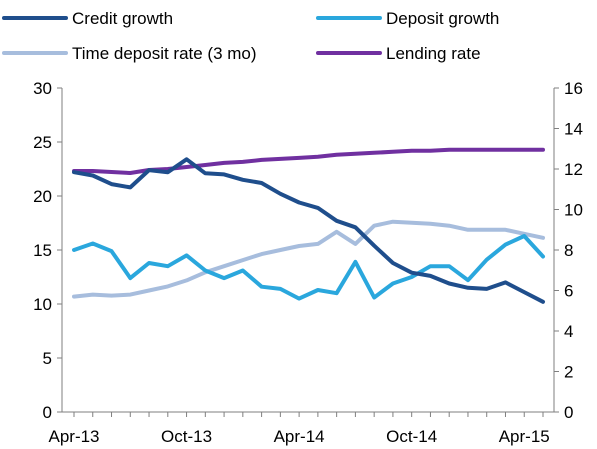 This screenshot has width=597, height=449. I want to click on right-tick-label: 0, so click(568, 412).